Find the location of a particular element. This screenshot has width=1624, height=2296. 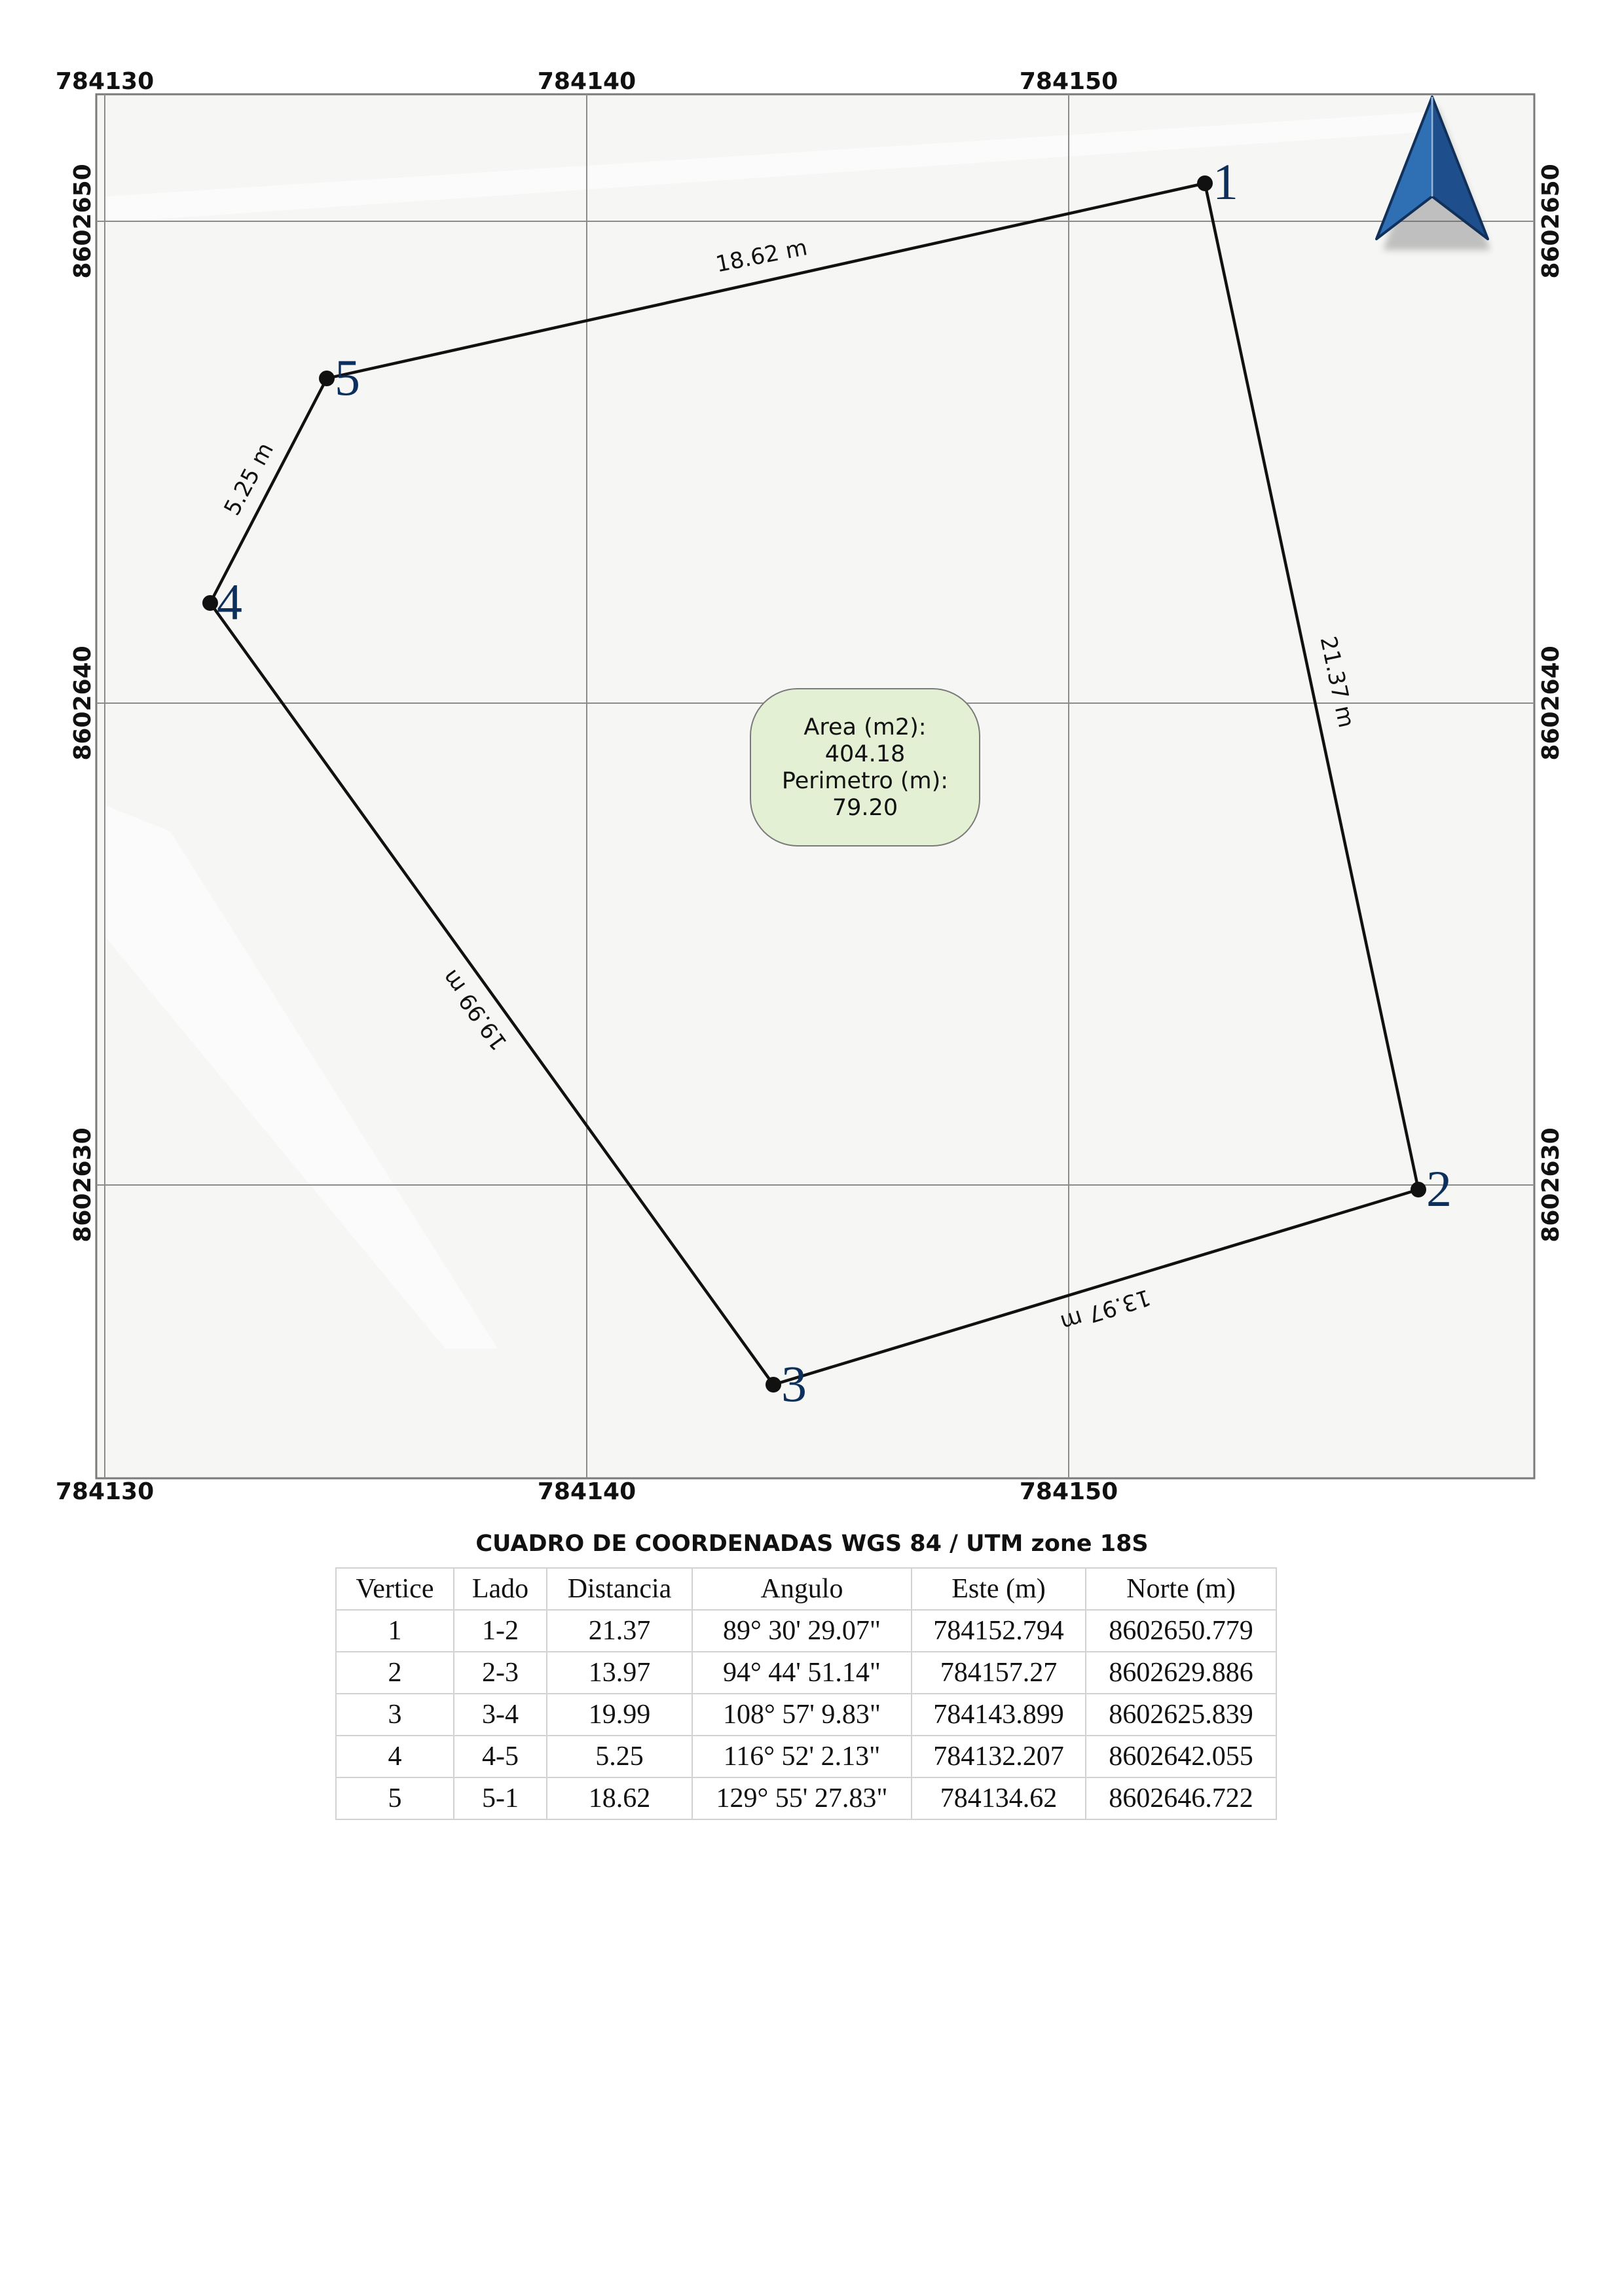

cell-angulo: 116° 52' 2.13" is located at coordinates (802, 1756).